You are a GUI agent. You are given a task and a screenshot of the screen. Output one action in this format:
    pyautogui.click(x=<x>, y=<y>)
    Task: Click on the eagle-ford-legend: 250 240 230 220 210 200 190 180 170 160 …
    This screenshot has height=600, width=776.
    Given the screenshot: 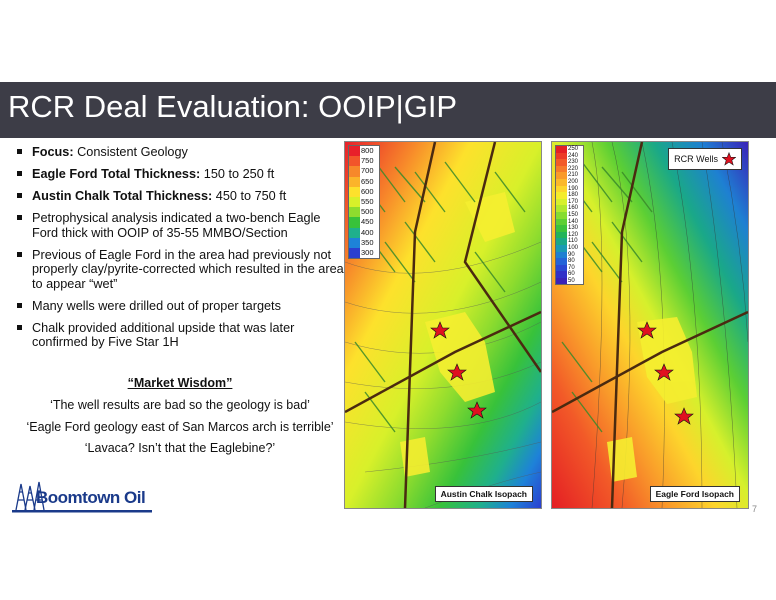 What is the action you would take?
    pyautogui.click(x=569, y=215)
    